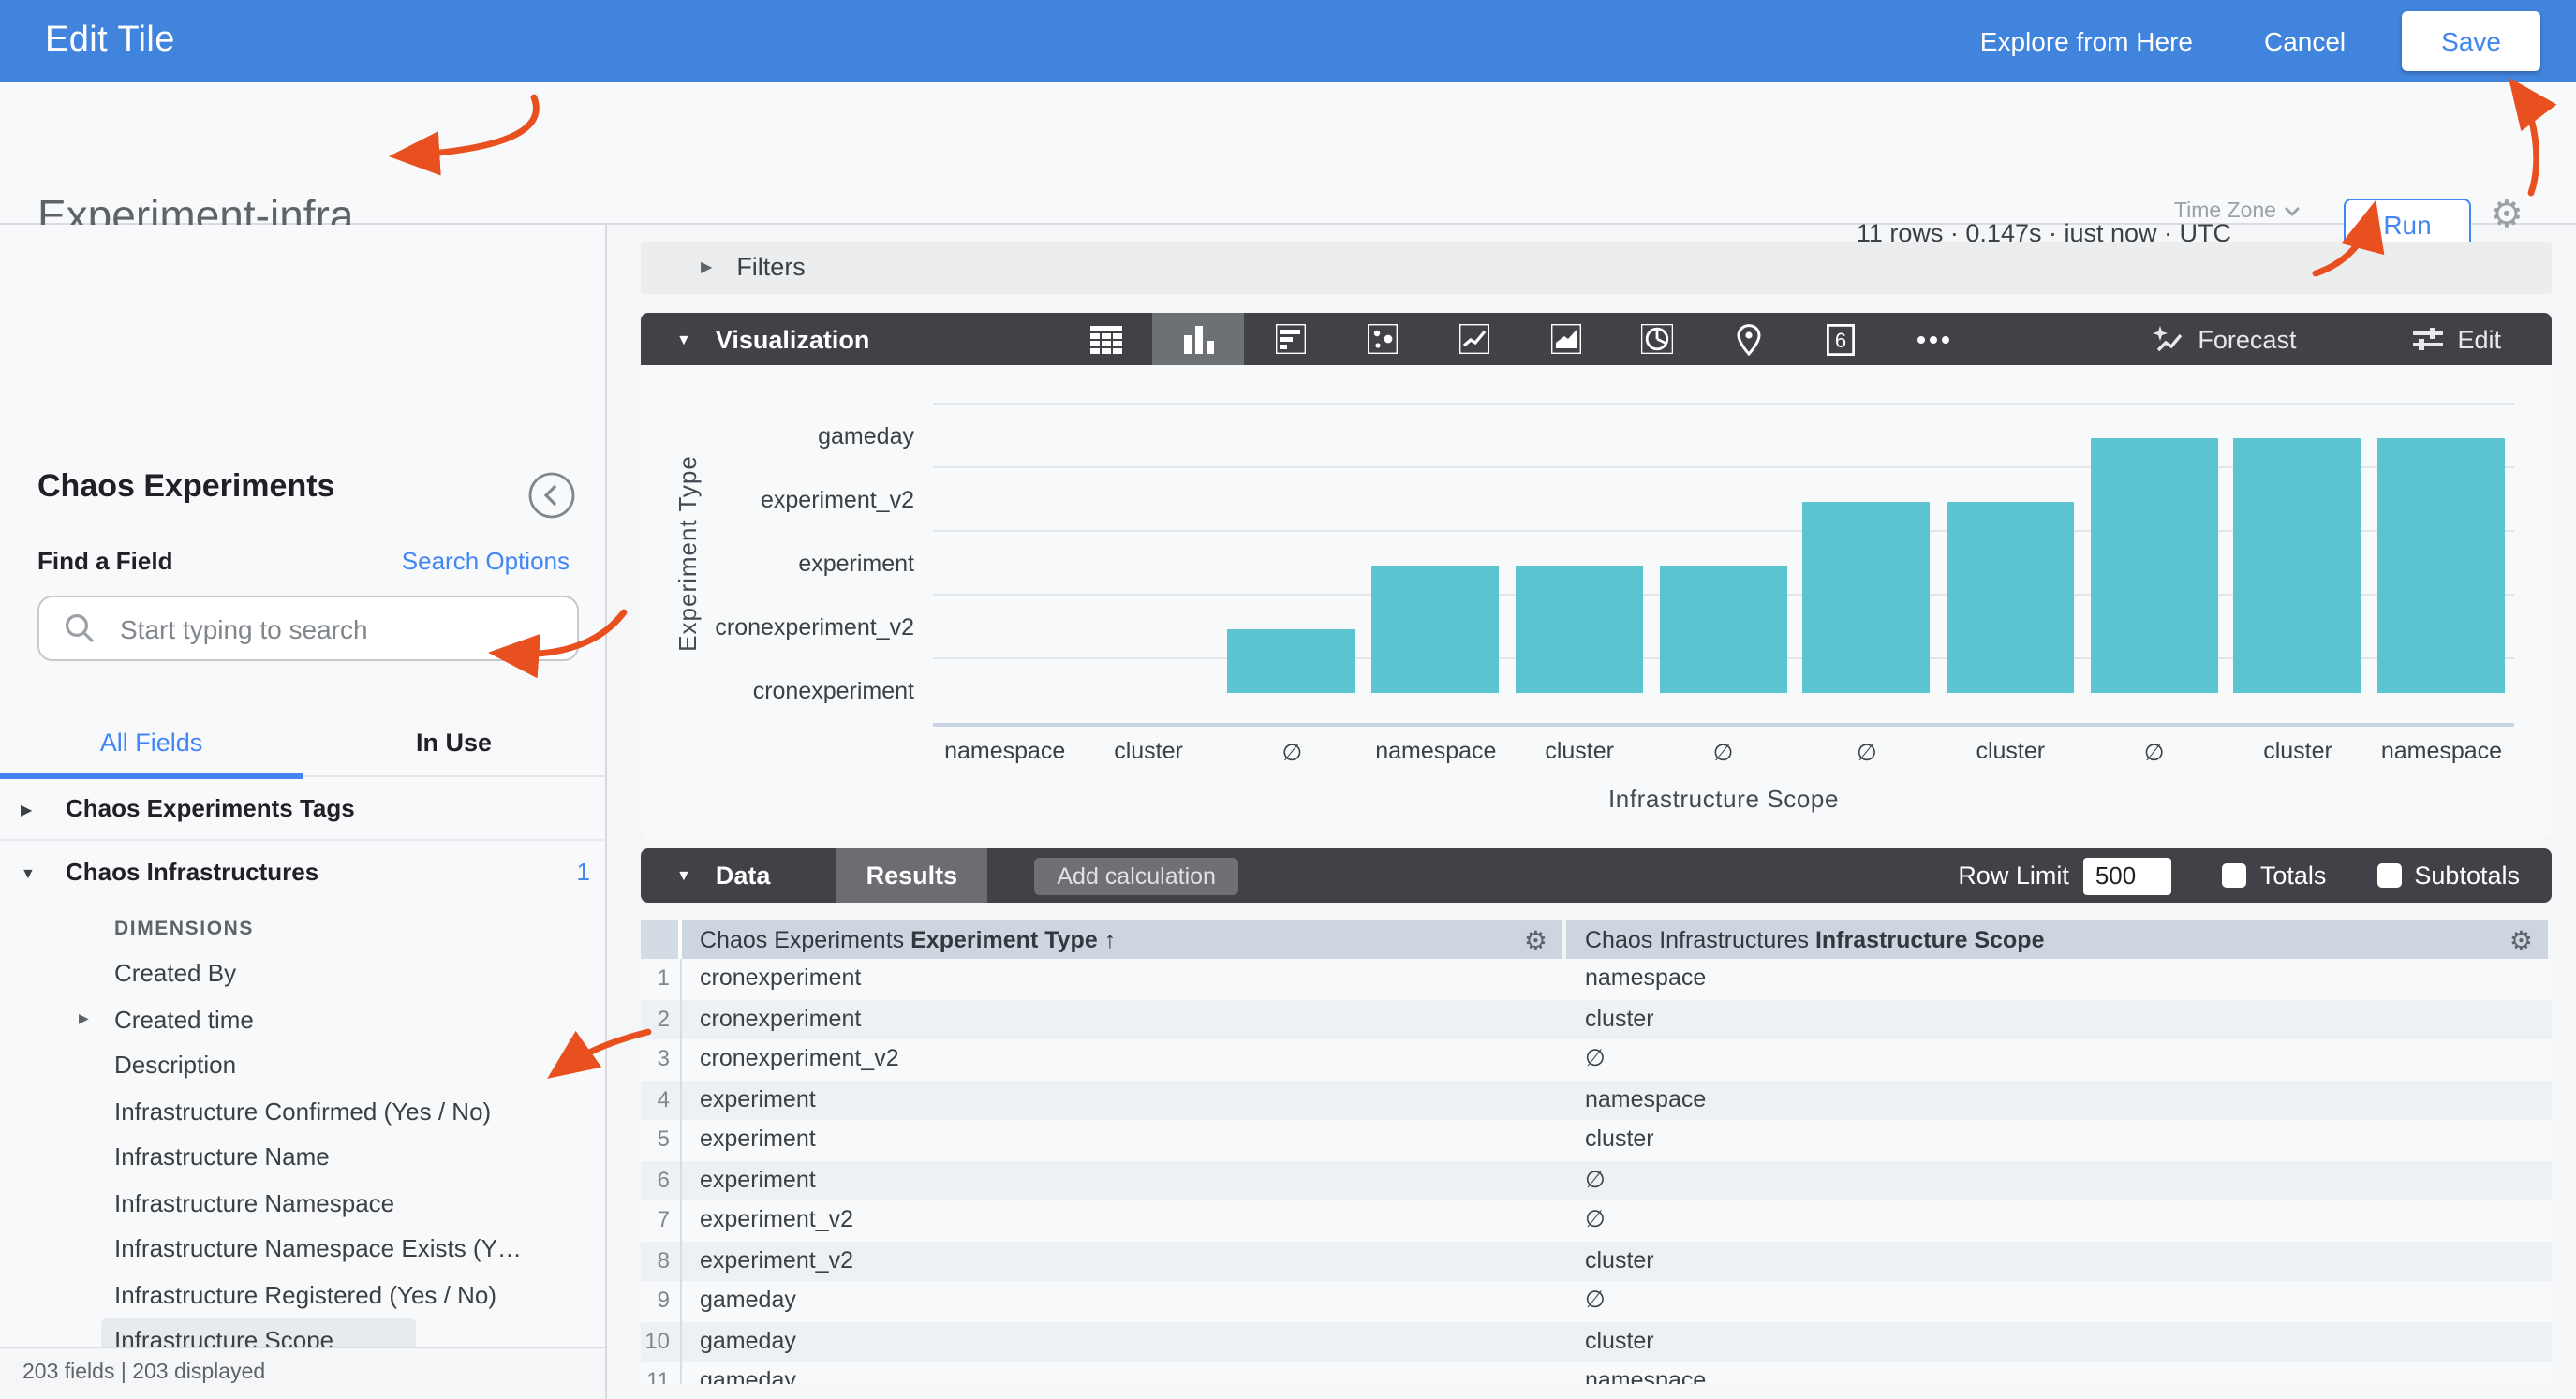 The image size is (2576, 1399). I want to click on row-number: 6, so click(661, 1180).